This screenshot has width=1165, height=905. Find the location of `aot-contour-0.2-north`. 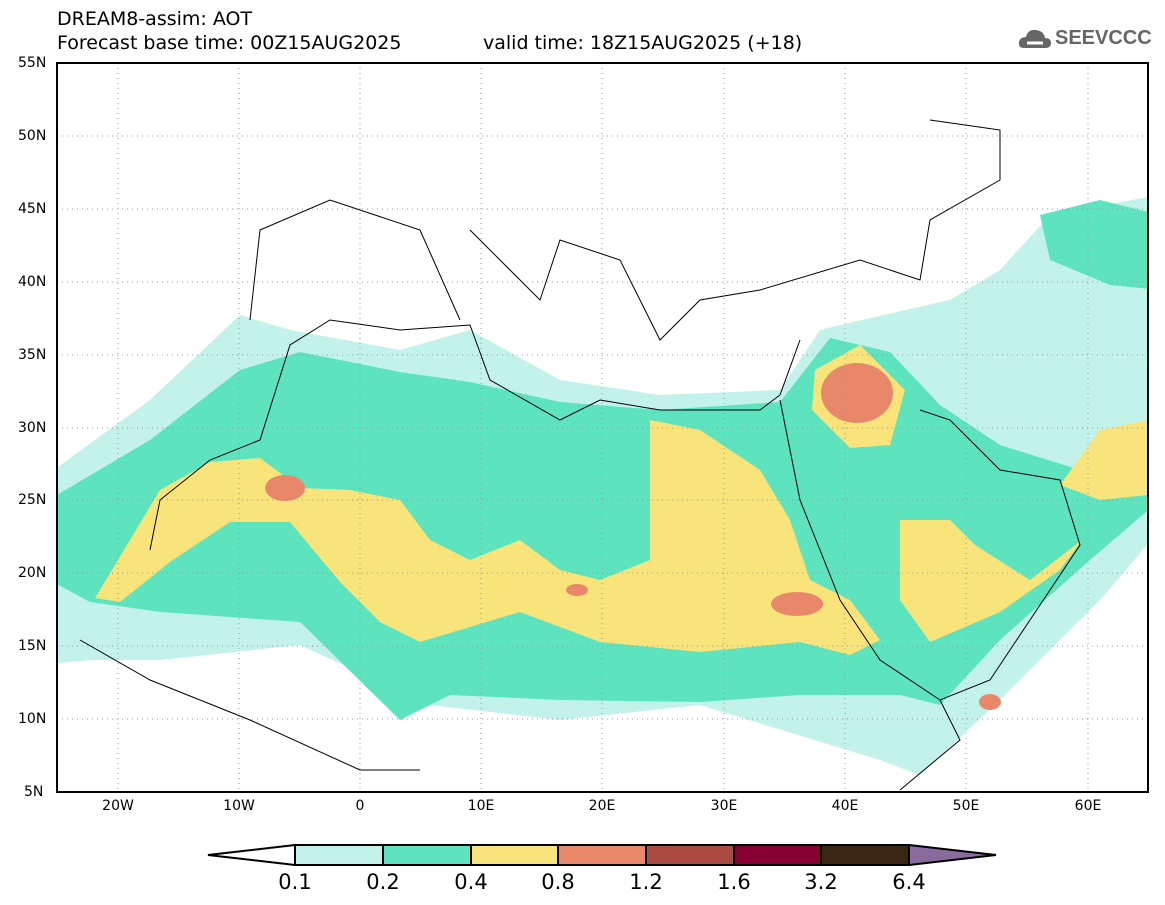

aot-contour-0.2-north is located at coordinates (1094, 244).